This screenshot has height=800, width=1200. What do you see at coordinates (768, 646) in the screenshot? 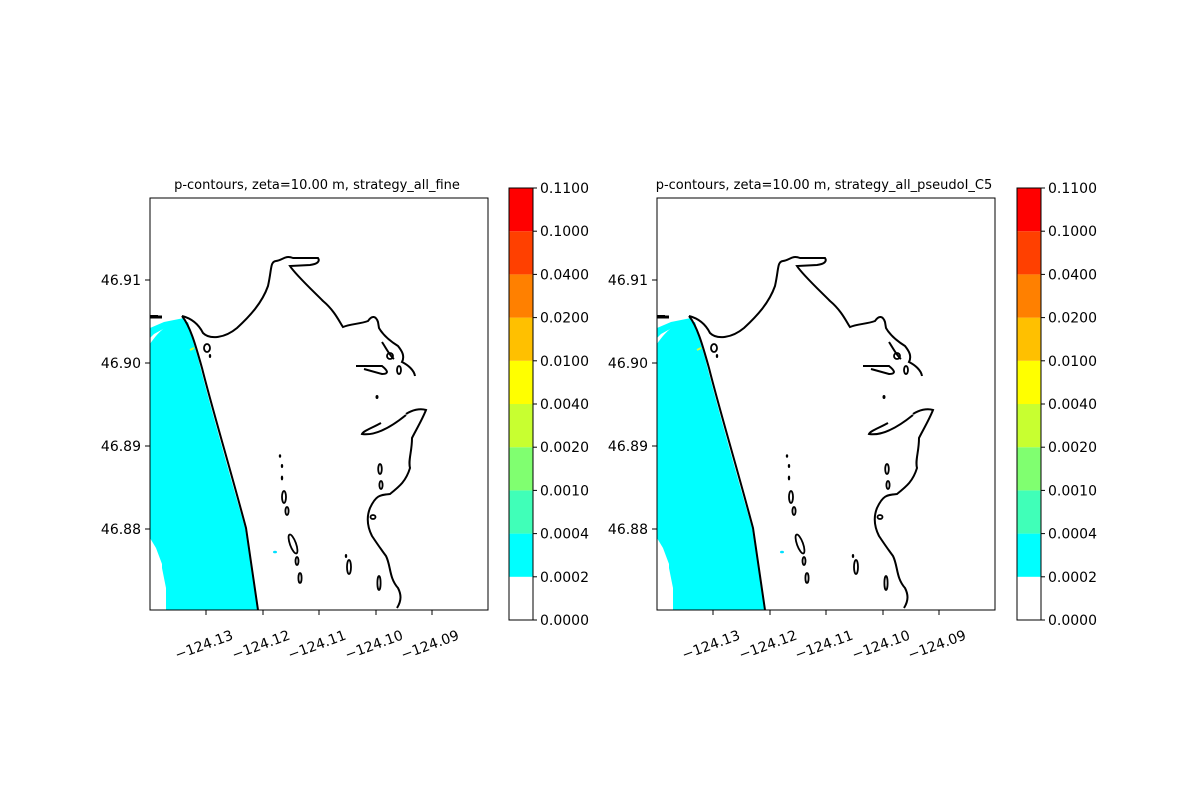
I see `right-xtick-1: −124.12` at bounding box center [768, 646].